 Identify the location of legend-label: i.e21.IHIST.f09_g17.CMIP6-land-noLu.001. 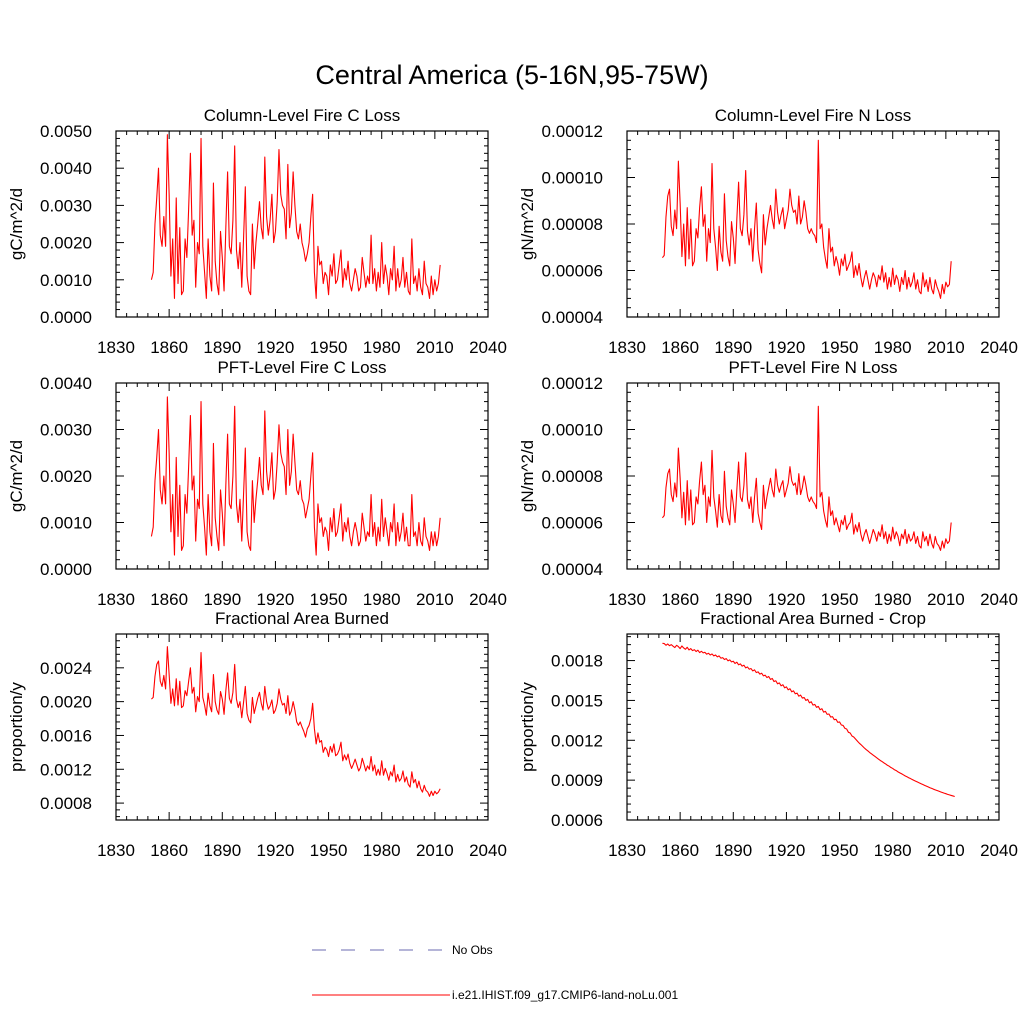
(565, 995).